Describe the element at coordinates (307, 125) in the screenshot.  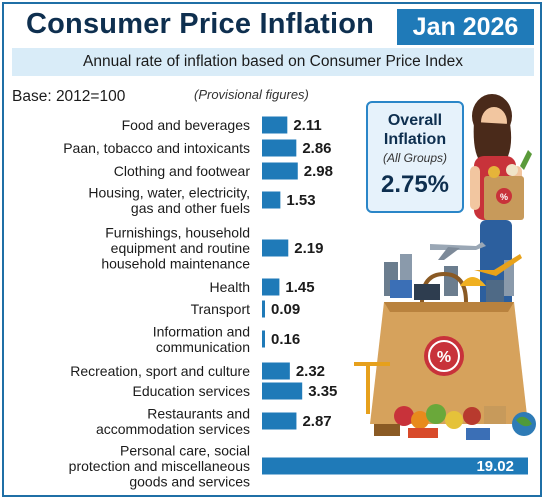
I see `value-label: 2.11` at that location.